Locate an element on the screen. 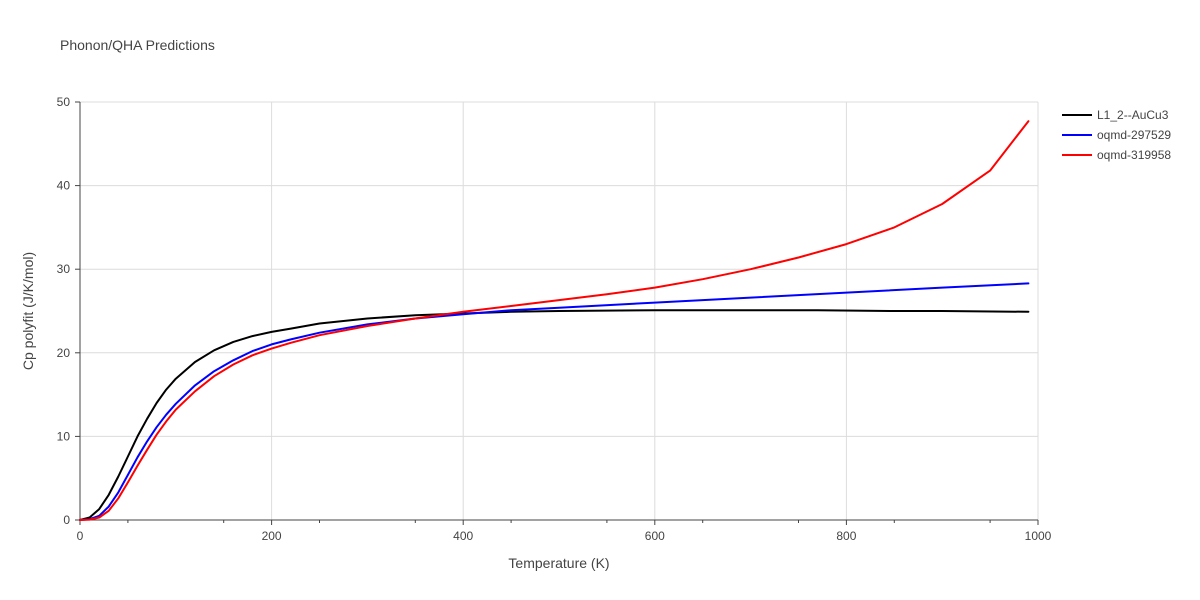 Image resolution: width=1200 pixels, height=600 pixels. x-tick-label: 0 is located at coordinates (80, 536).